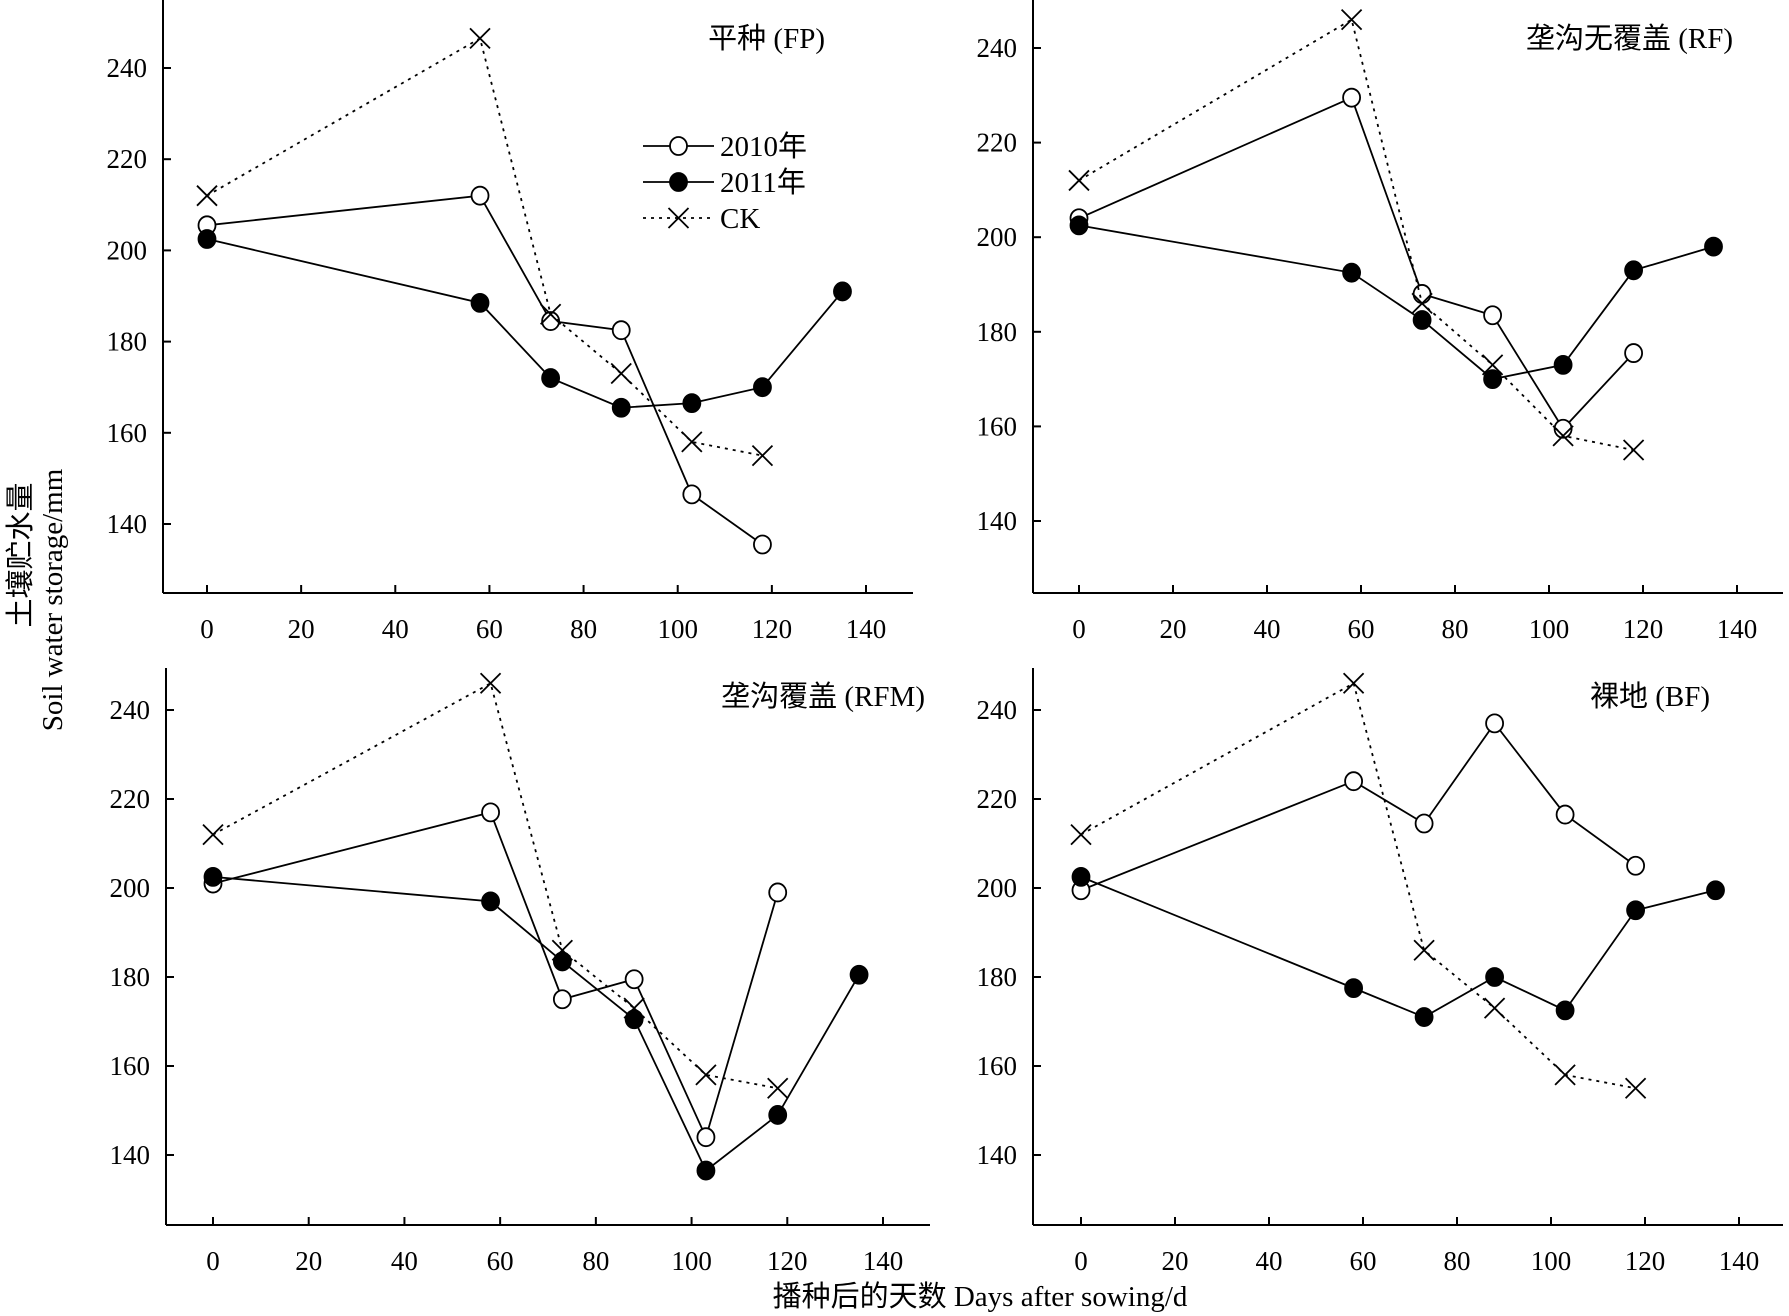  I want to click on x-tick-label: 0, so click(1081, 1261).